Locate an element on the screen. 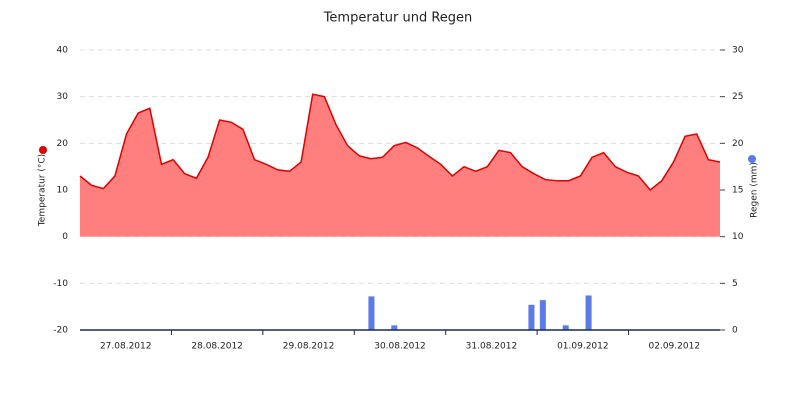  y-tick-label: 10 is located at coordinates (63, 191).